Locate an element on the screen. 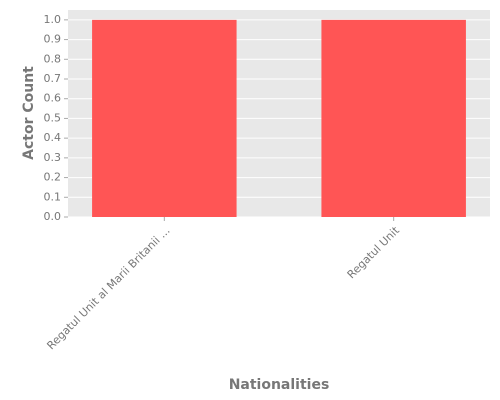  y-tick-label: 0.9 is located at coordinates (53, 39).